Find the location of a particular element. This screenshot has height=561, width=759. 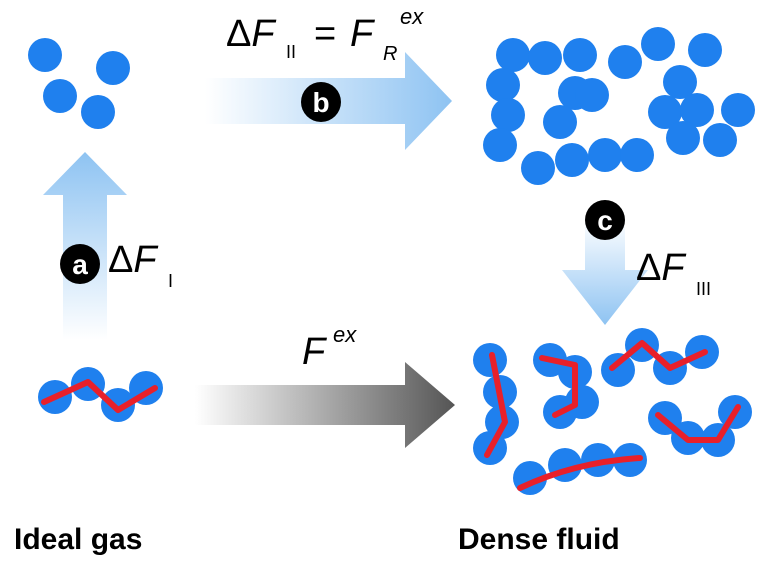

ideal-gas-chain is located at coordinates (100, 394).